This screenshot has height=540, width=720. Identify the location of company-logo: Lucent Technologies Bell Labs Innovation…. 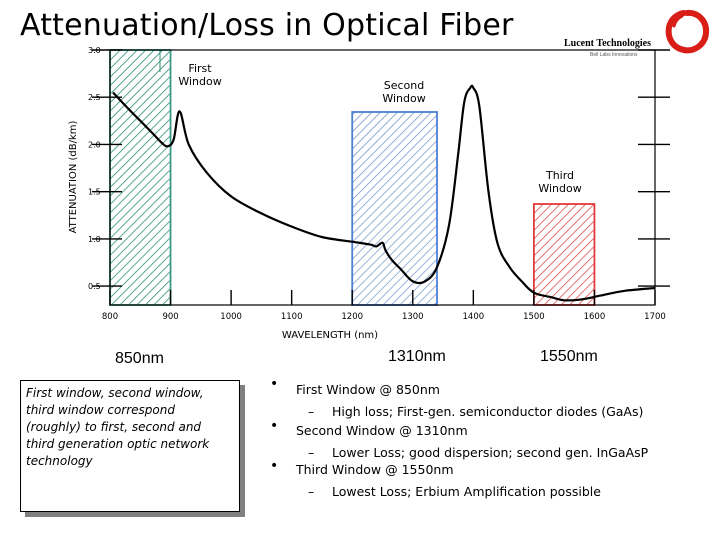
(635, 36).